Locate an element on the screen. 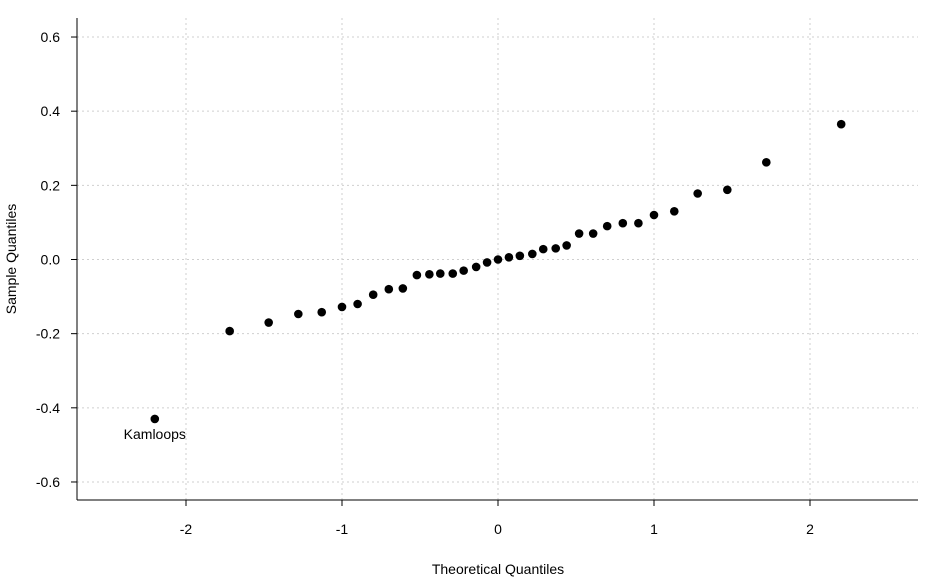 The height and width of the screenshot is (577, 939). y-tick-label: 0.0 is located at coordinates (51, 260).